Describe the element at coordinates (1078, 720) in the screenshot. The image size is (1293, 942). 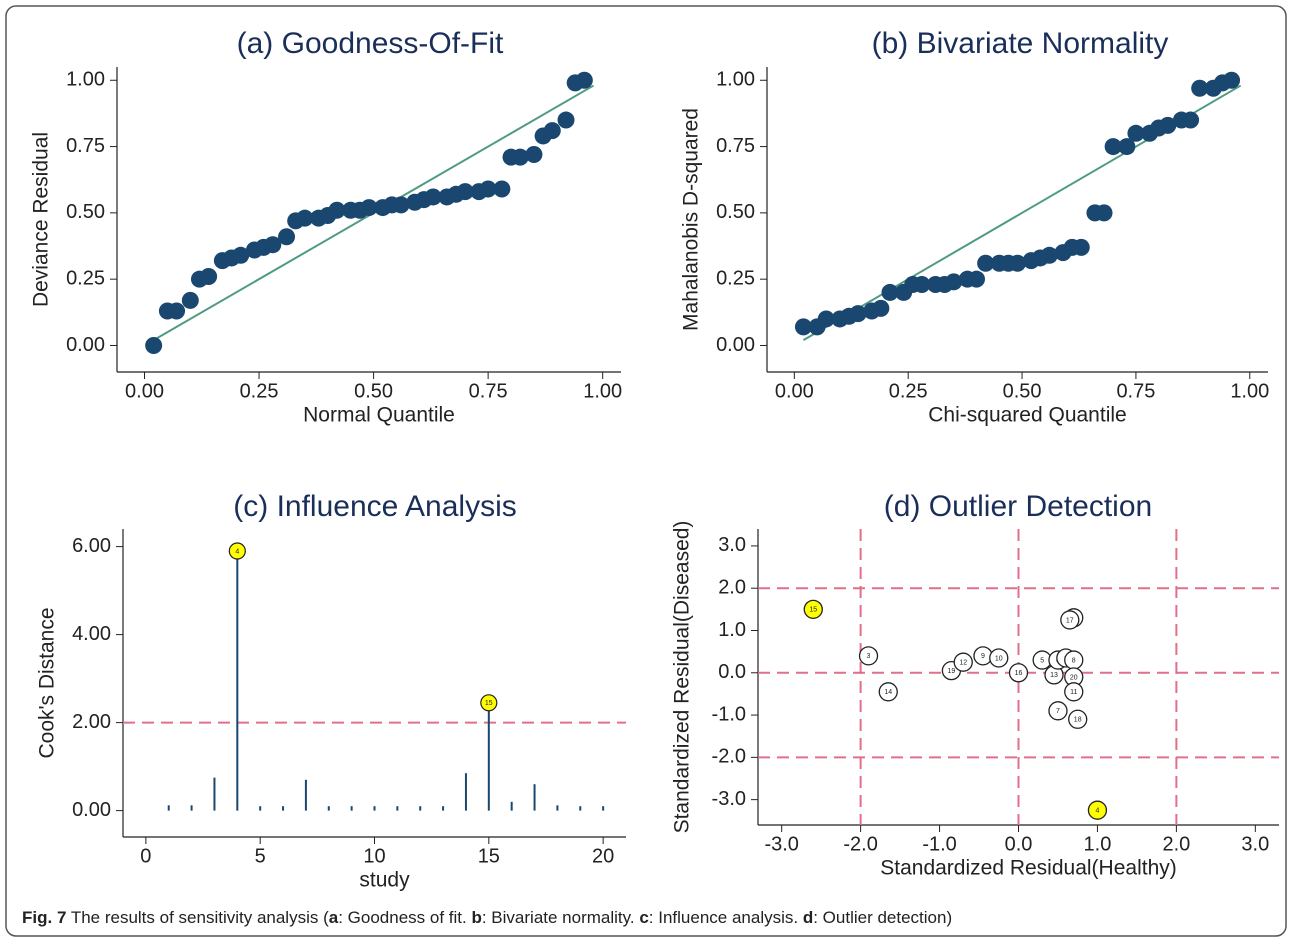
I see `point-label: 18` at that location.